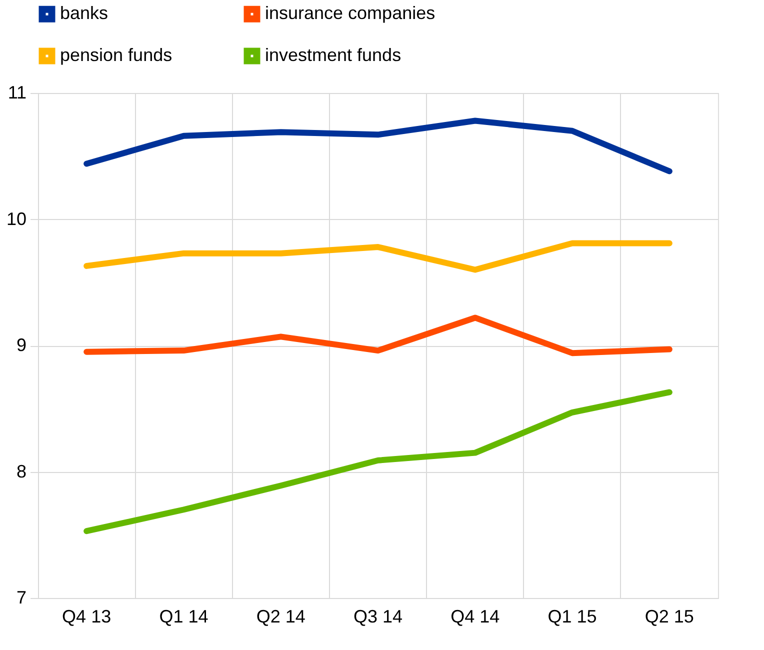 This screenshot has height=650, width=764. What do you see at coordinates (84, 13) in the screenshot?
I see `legend-label: banks` at bounding box center [84, 13].